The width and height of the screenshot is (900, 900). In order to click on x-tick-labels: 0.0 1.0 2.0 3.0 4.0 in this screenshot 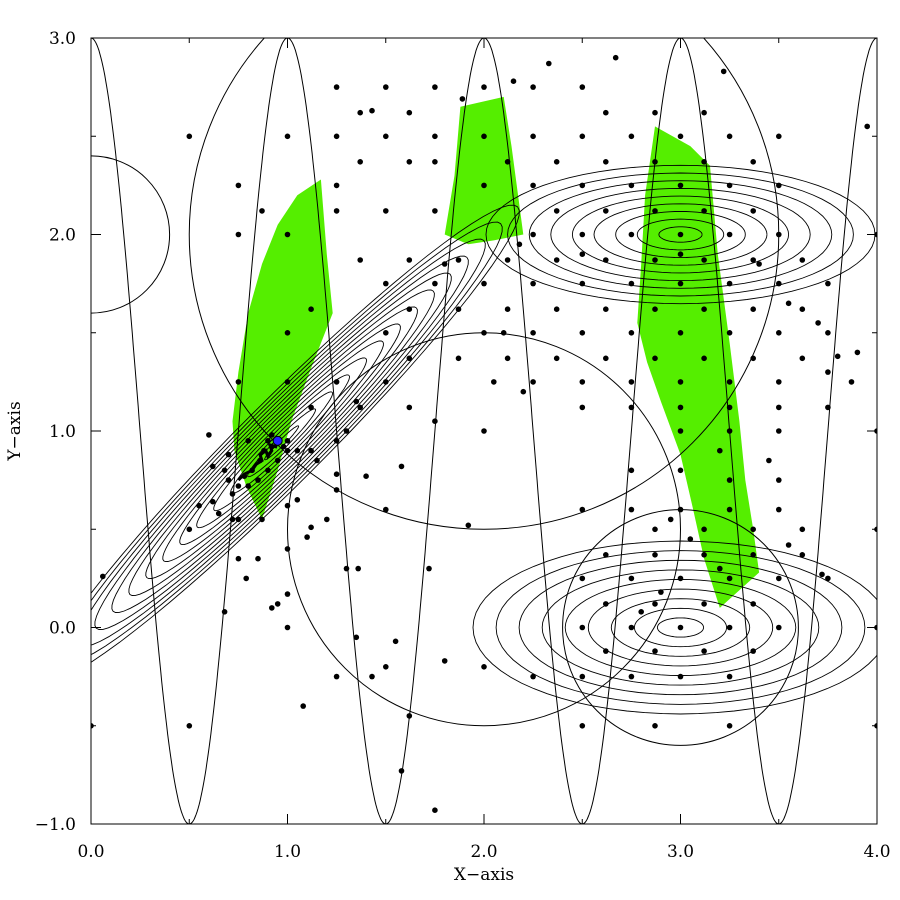, I will do `click(483, 852)`.